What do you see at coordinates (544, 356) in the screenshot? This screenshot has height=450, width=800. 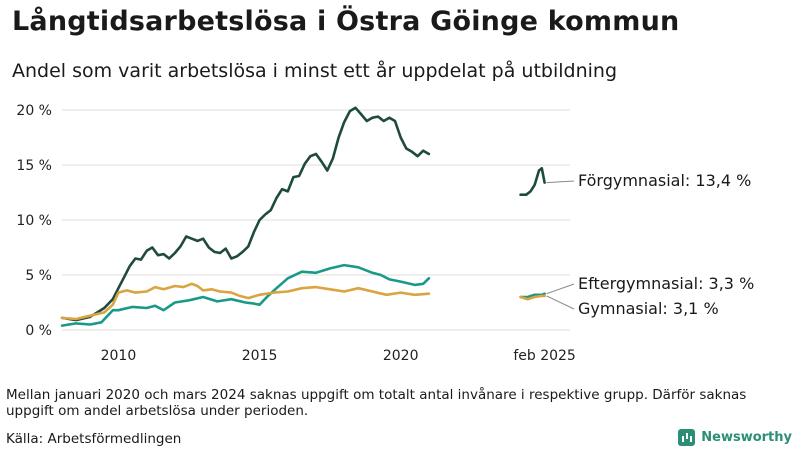 I see `x-tick-label: feb 2025` at bounding box center [544, 356].